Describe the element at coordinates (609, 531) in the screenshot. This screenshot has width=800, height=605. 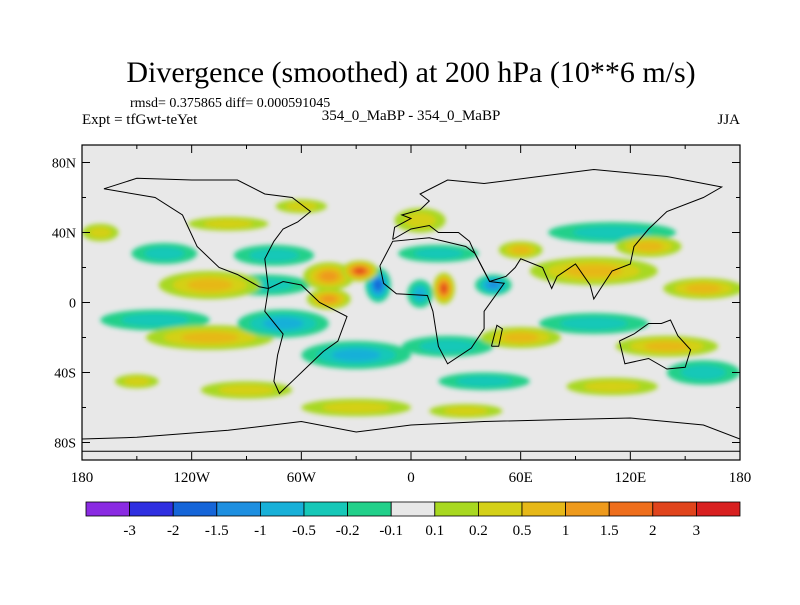
I see `colorbar-label: 1.5` at that location.